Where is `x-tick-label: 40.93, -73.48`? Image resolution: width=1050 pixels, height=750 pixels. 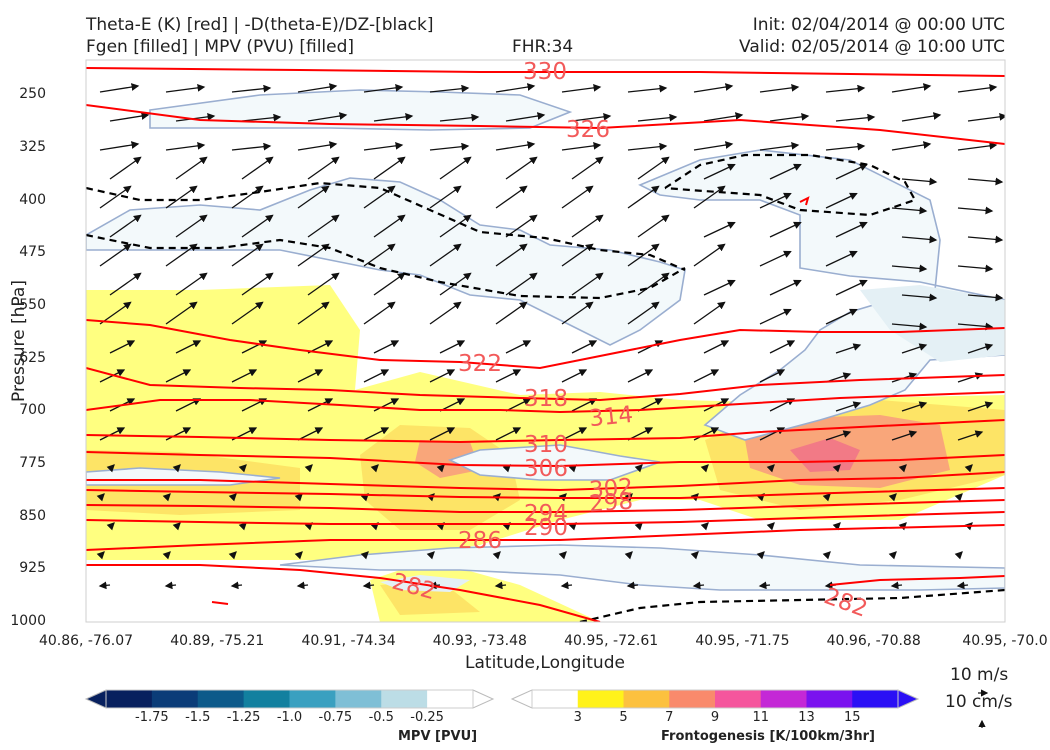
x-tick-label: 40.93, -73.48 is located at coordinates (479, 641).